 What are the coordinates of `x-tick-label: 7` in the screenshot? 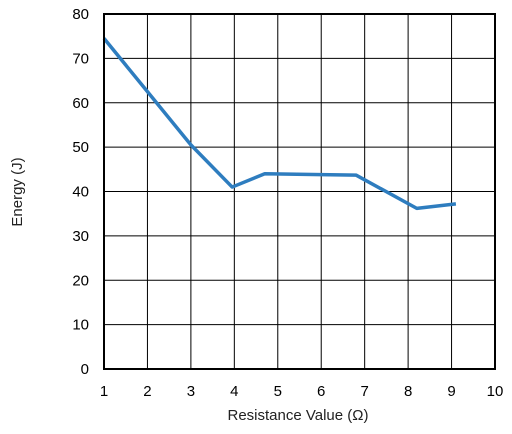 It's located at (364, 391).